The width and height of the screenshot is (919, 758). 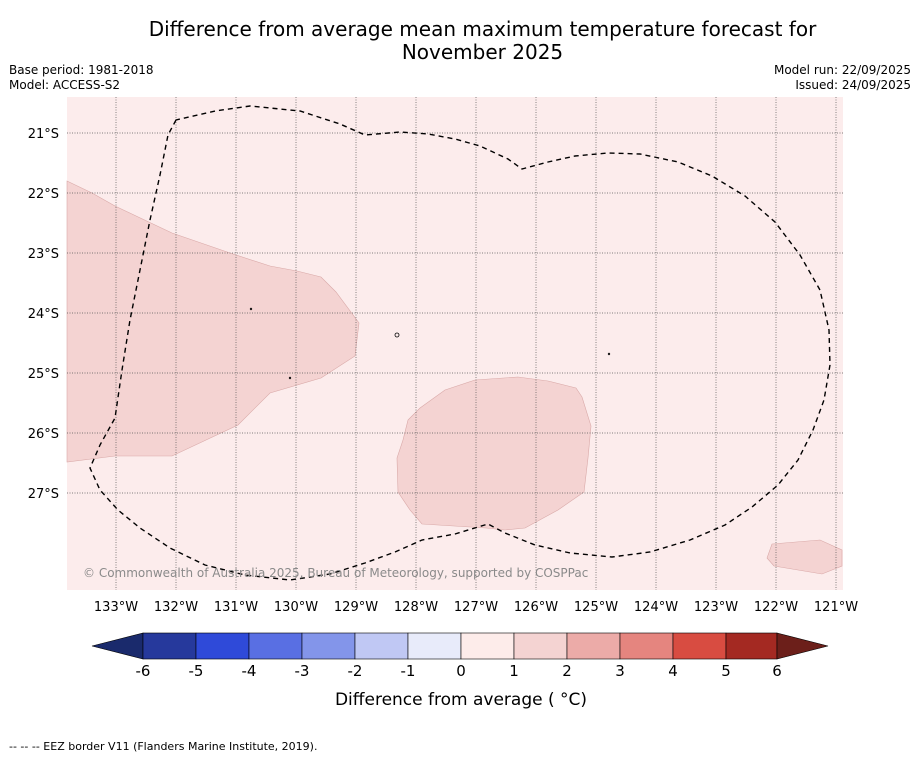 I want to click on colorbar-tick-label: 1, so click(x=514, y=671).